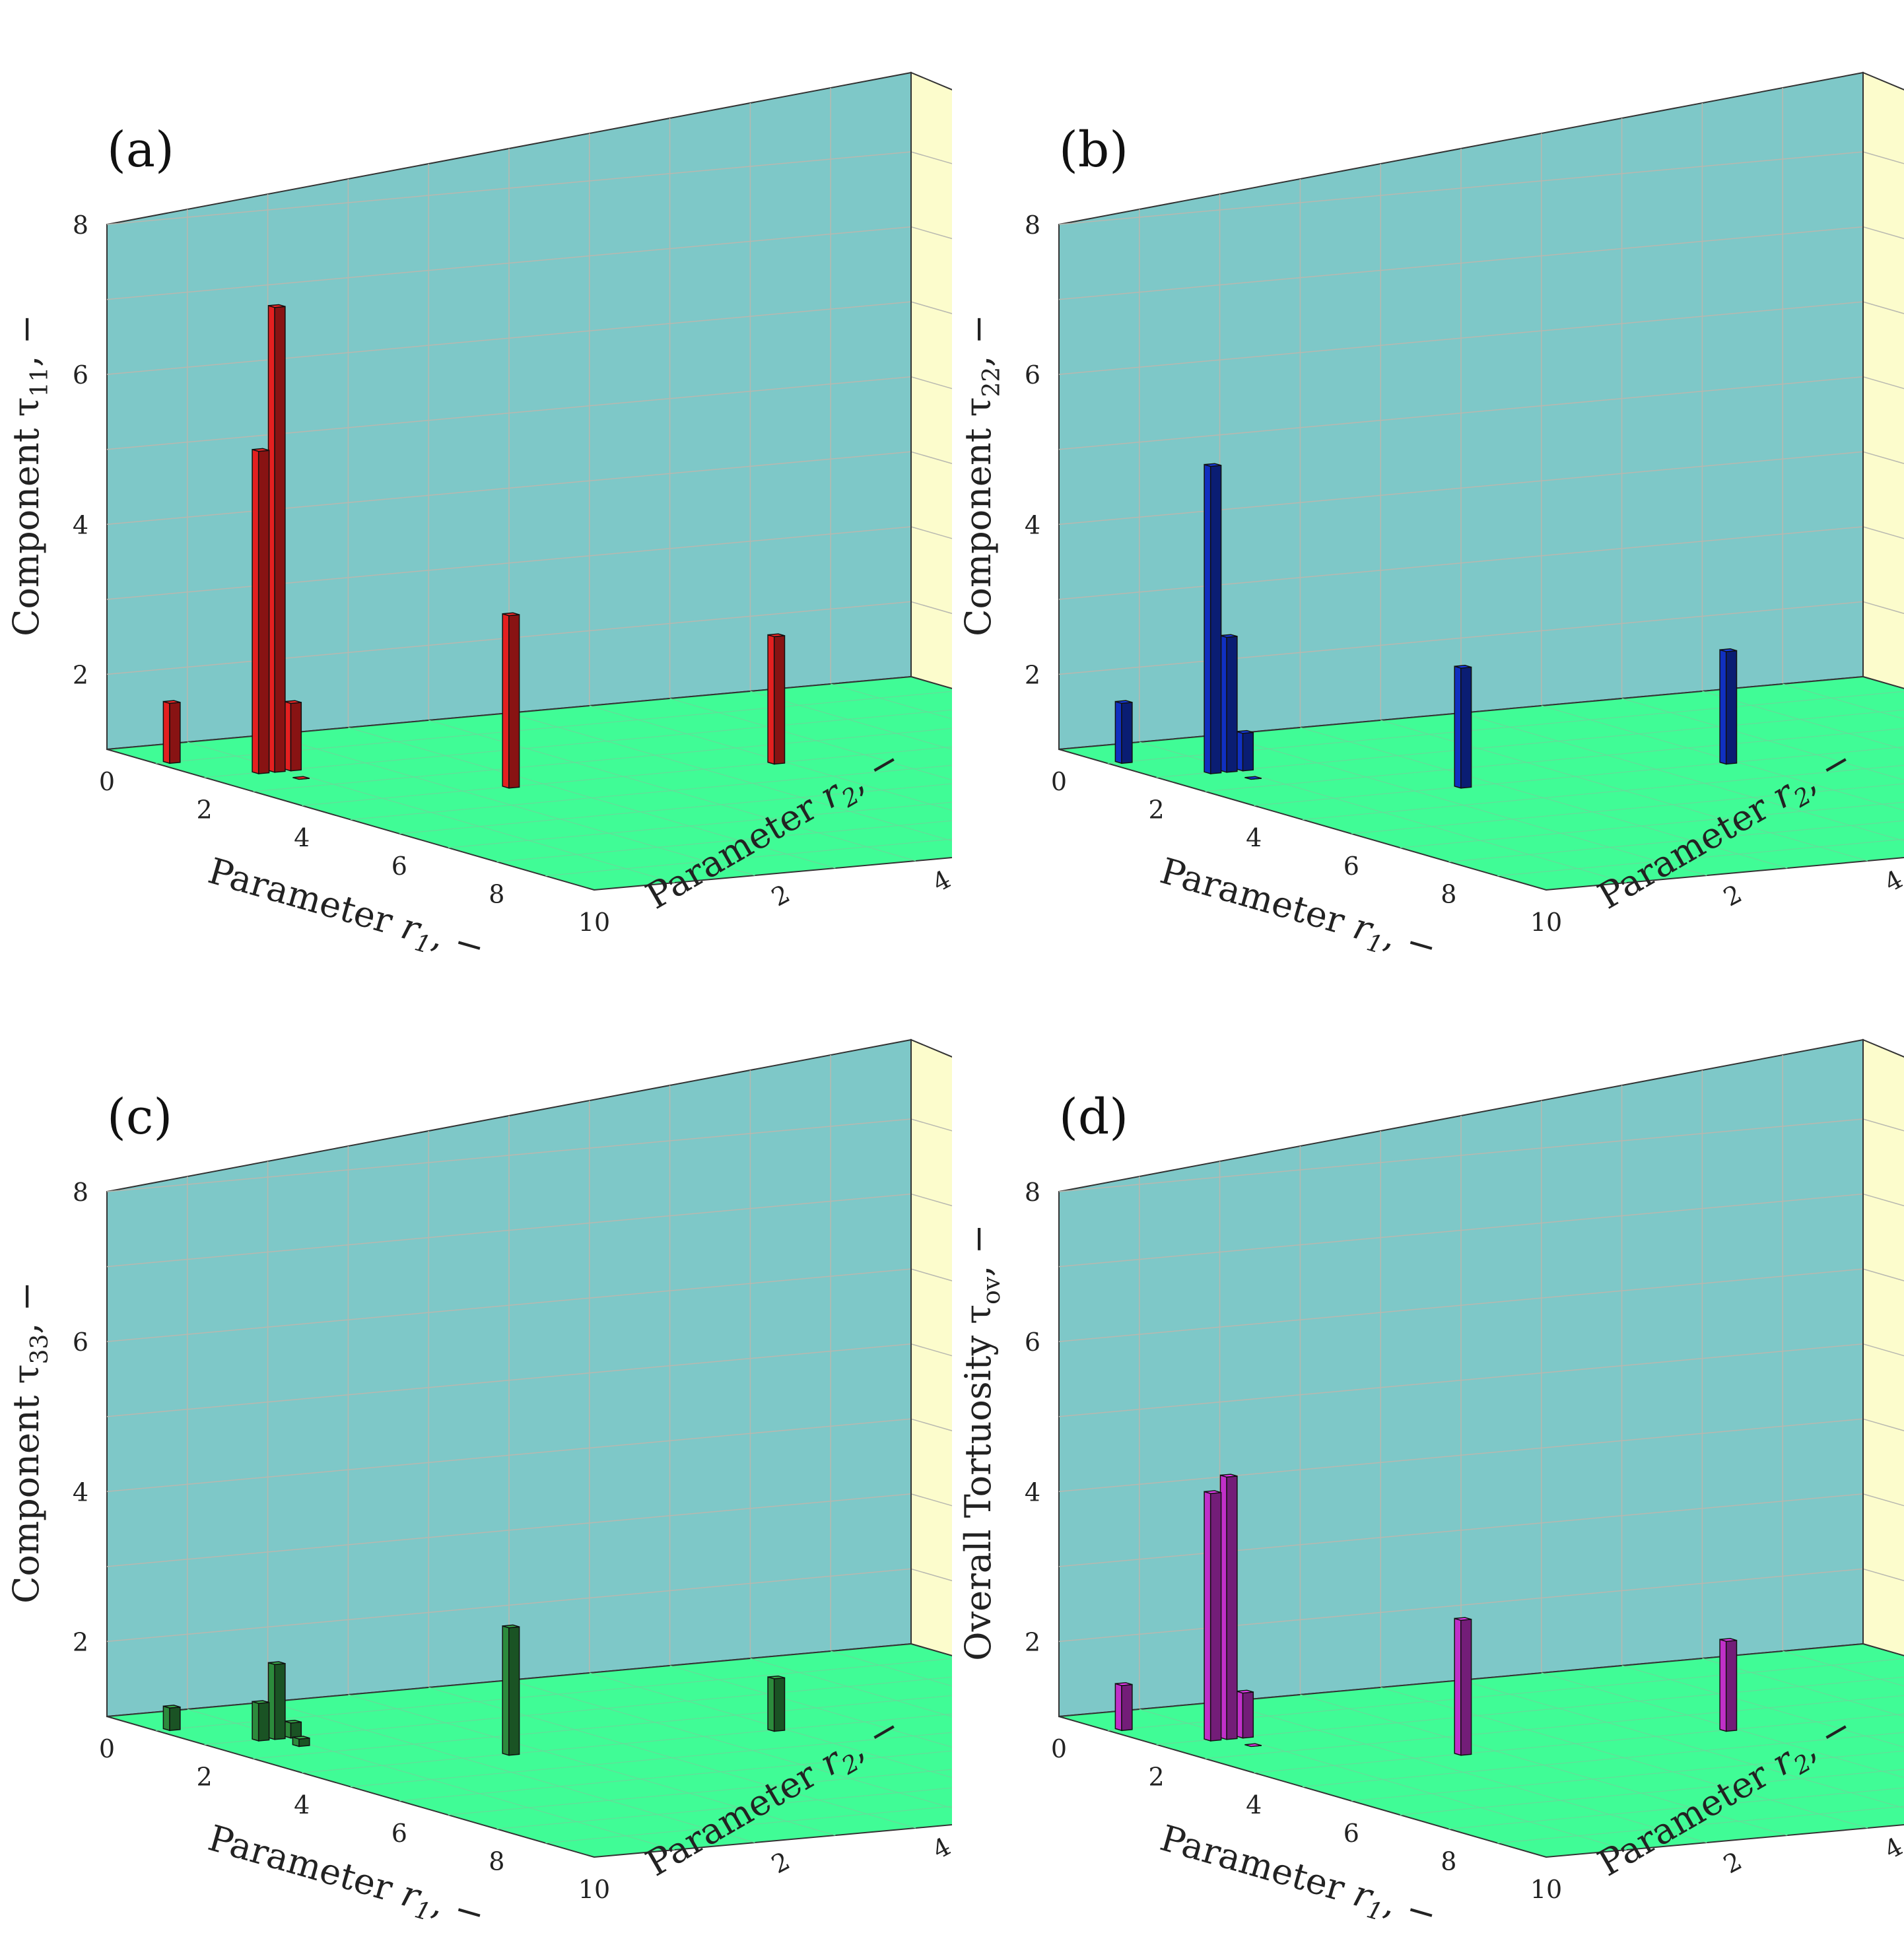 This screenshot has width=1904, height=1935. What do you see at coordinates (981, 475) in the screenshot?
I see `z-axis-title: Component τ22, −` at bounding box center [981, 475].